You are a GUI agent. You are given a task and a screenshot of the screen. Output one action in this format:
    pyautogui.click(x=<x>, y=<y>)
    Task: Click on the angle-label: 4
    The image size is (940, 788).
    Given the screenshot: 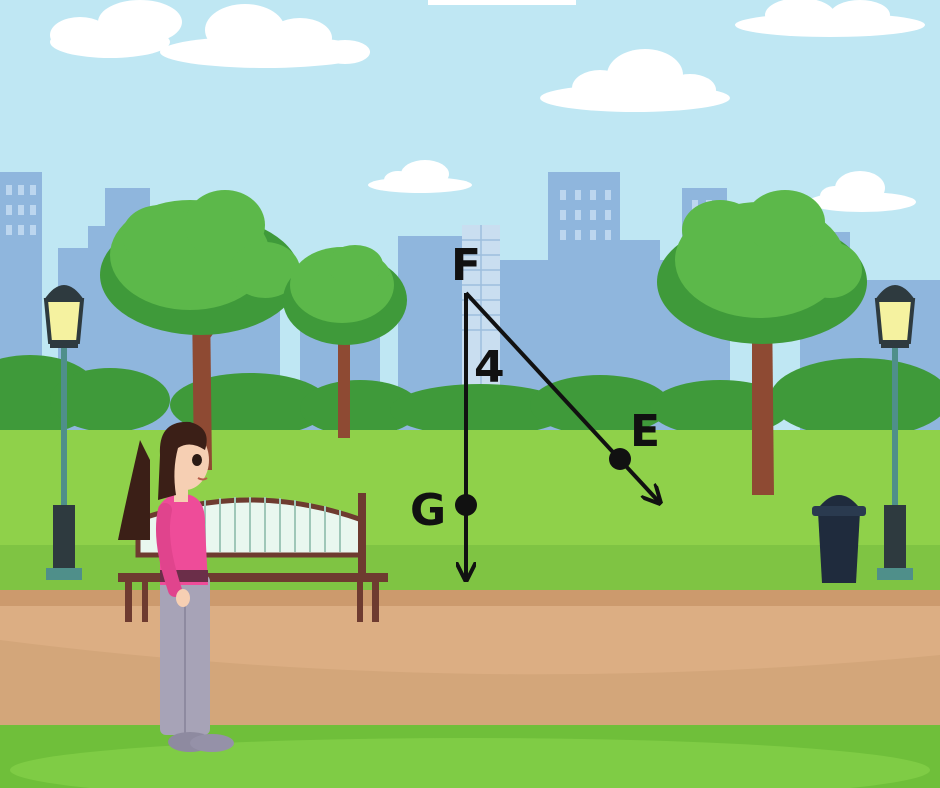 What is the action you would take?
    pyautogui.click(x=489, y=367)
    